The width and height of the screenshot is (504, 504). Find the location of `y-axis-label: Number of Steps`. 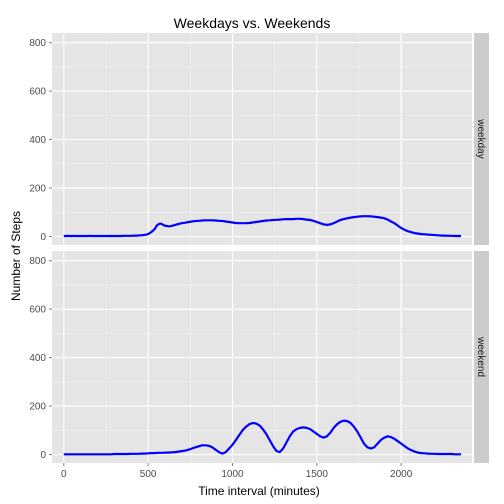

y-axis-label: Number of Steps is located at coordinates (16, 256).